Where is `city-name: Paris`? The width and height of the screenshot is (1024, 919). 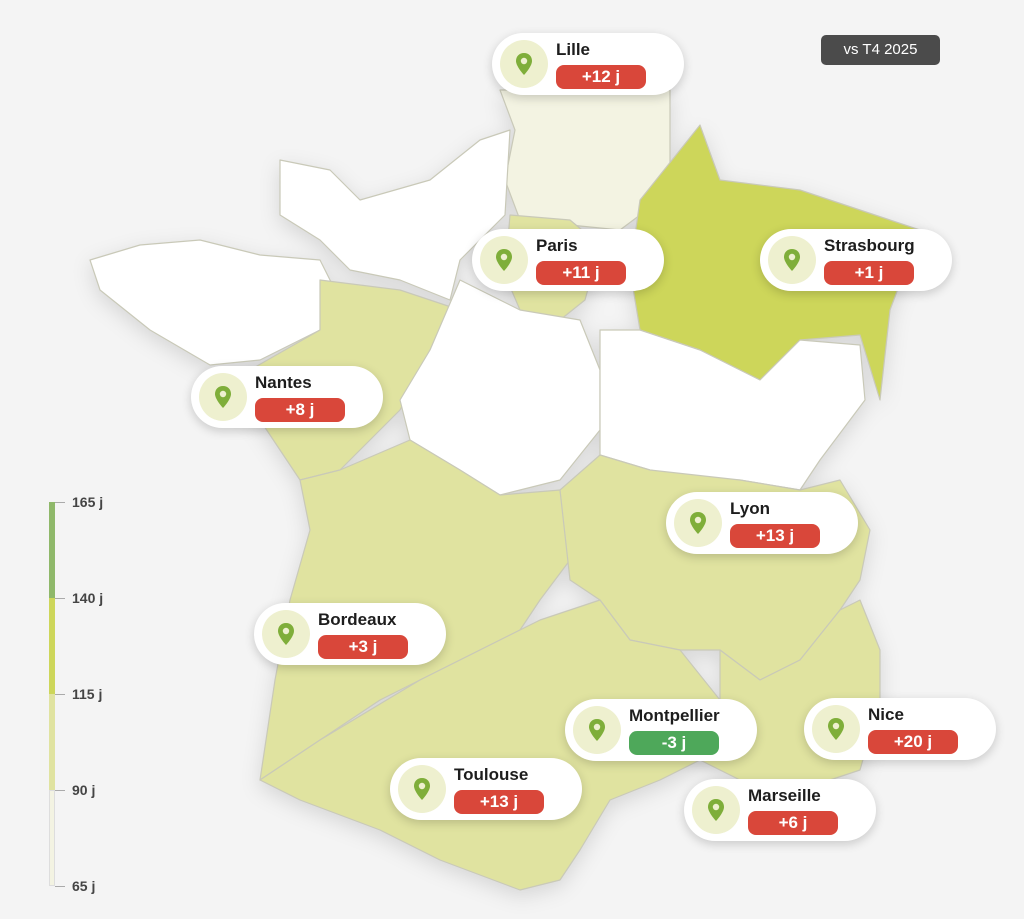 city-name: Paris is located at coordinates (557, 245).